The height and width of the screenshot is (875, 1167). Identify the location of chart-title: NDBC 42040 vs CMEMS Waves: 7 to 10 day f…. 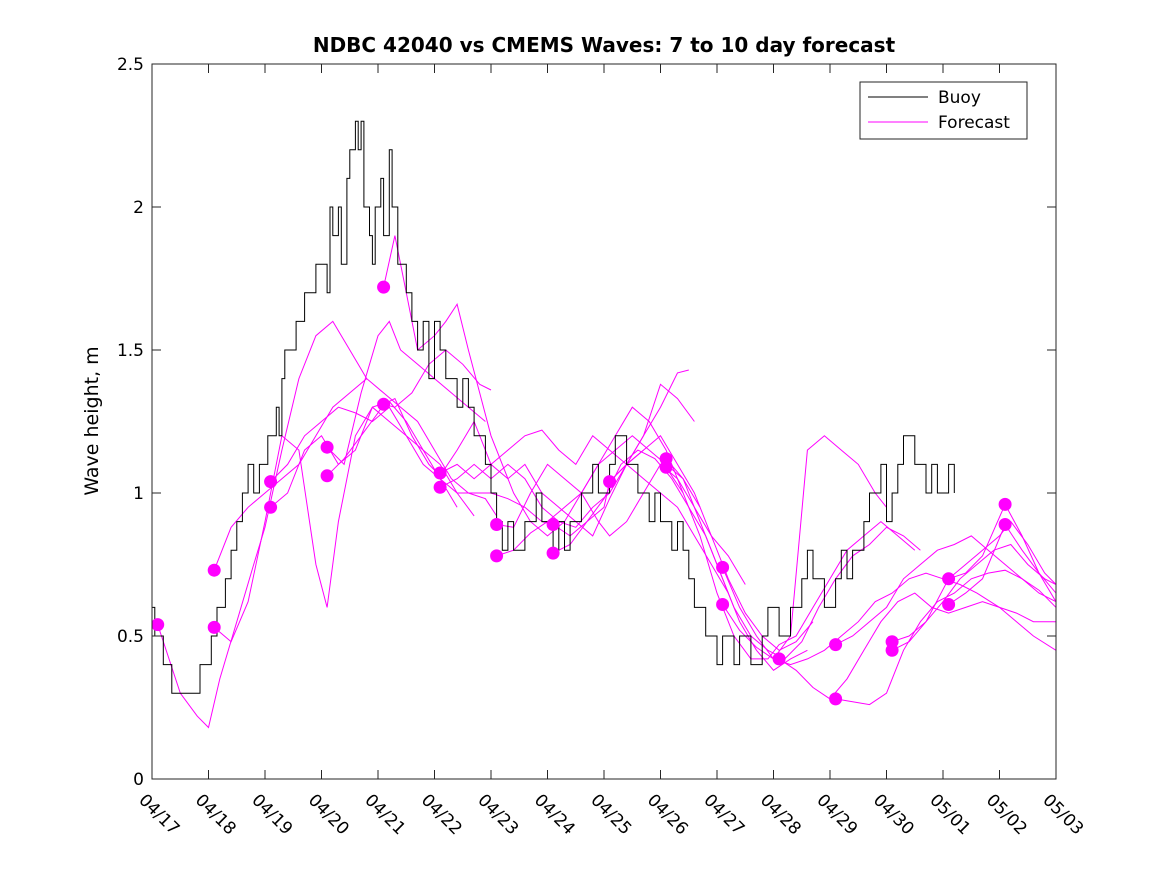
(604, 45).